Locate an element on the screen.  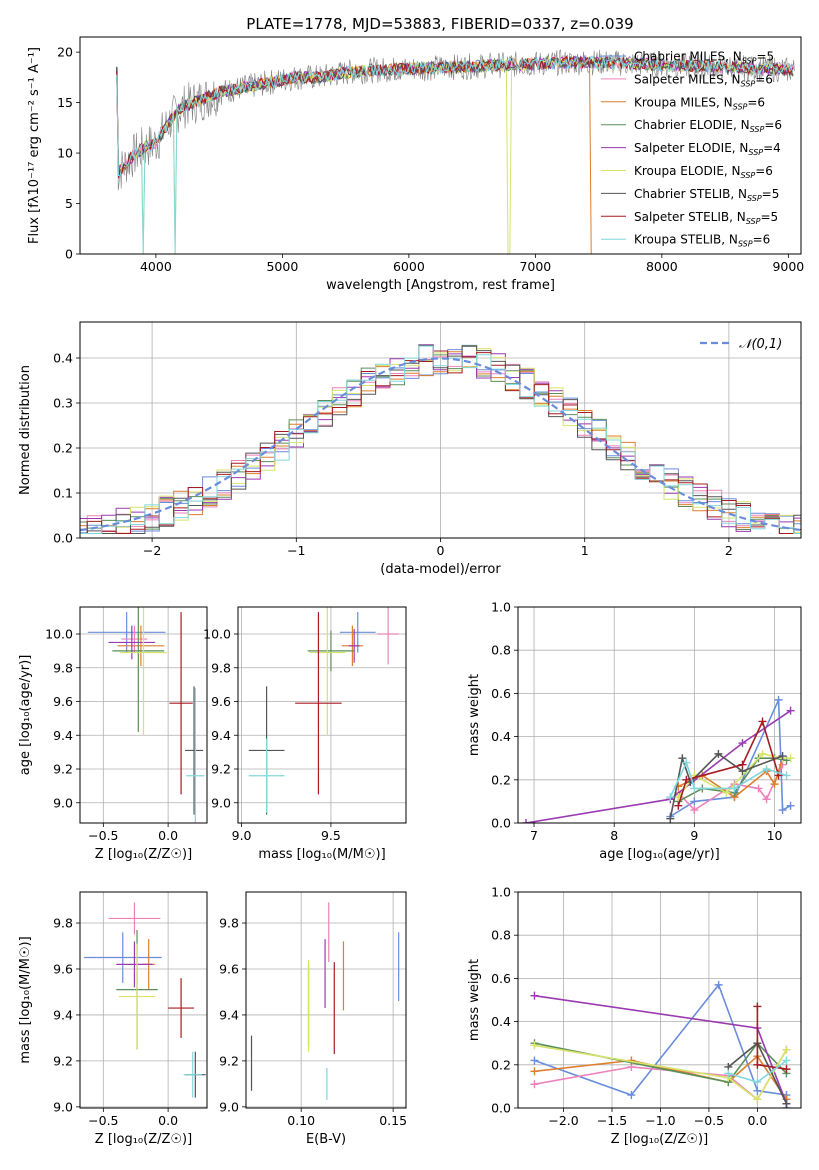
x-tick-label: 2 is located at coordinates (729, 550).